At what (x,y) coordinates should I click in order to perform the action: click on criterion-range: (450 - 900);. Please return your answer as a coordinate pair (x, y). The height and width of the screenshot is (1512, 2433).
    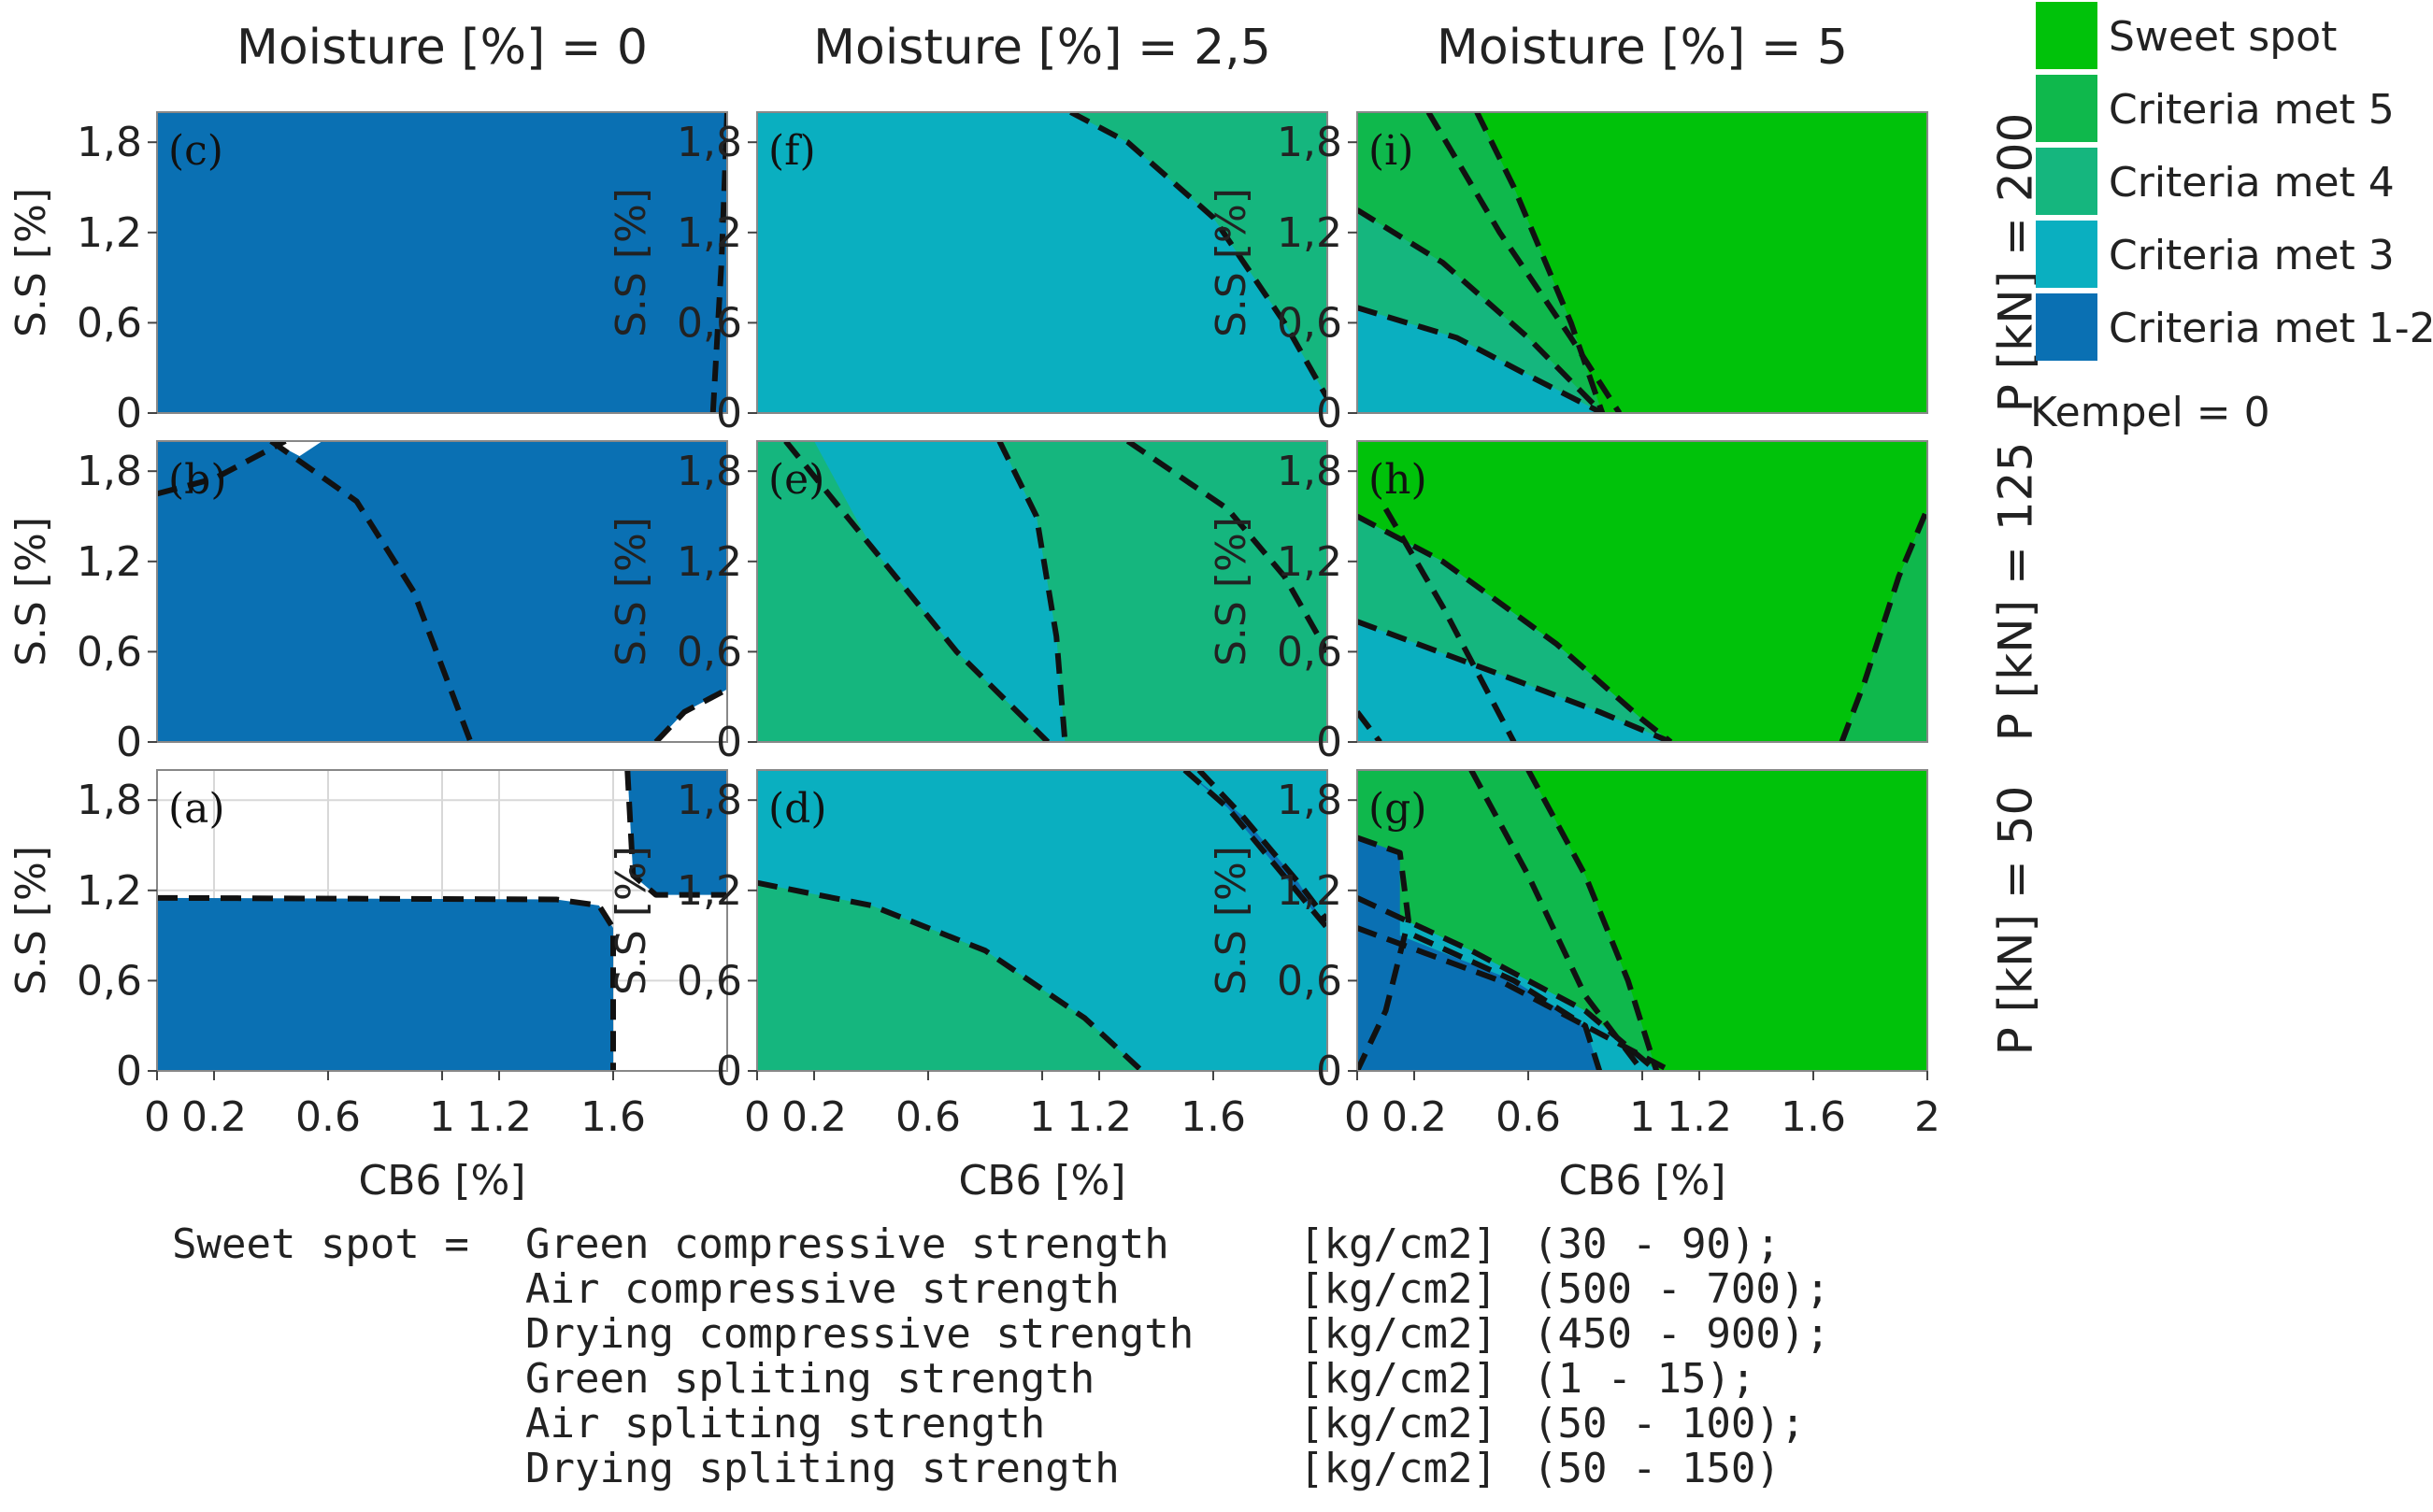
    Looking at the image, I should click on (1682, 1334).